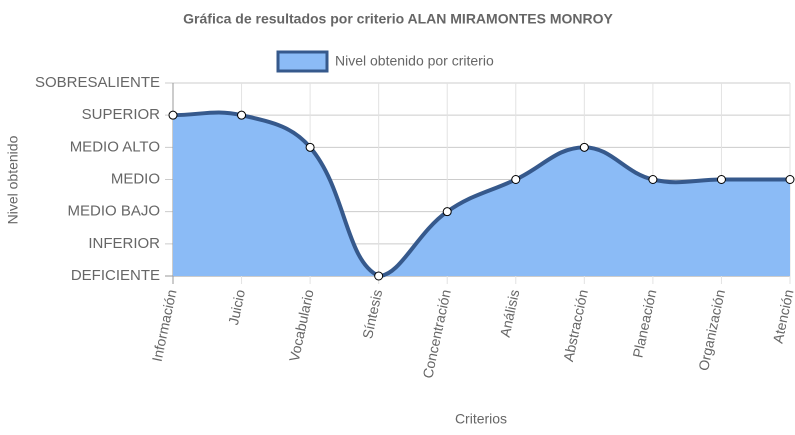  What do you see at coordinates (436, 334) in the screenshot?
I see `x-tick-label: Concentración` at bounding box center [436, 334].